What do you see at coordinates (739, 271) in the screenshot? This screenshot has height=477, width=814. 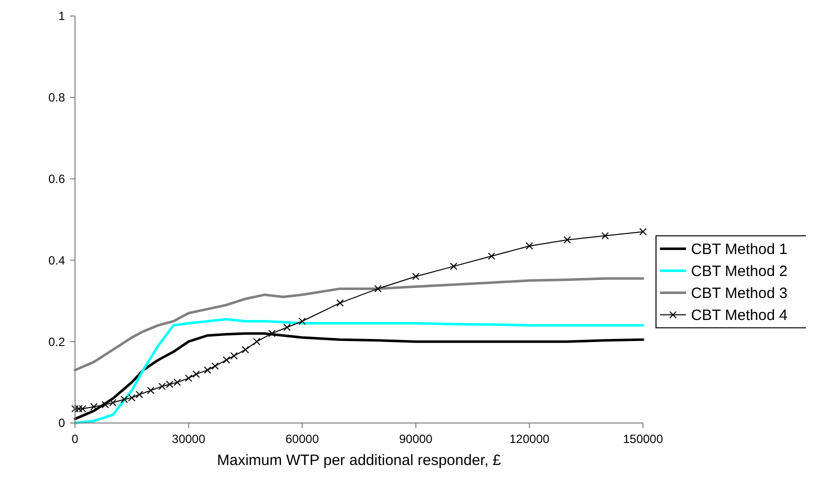 I see `legend-label: CBT Method 2` at bounding box center [739, 271].